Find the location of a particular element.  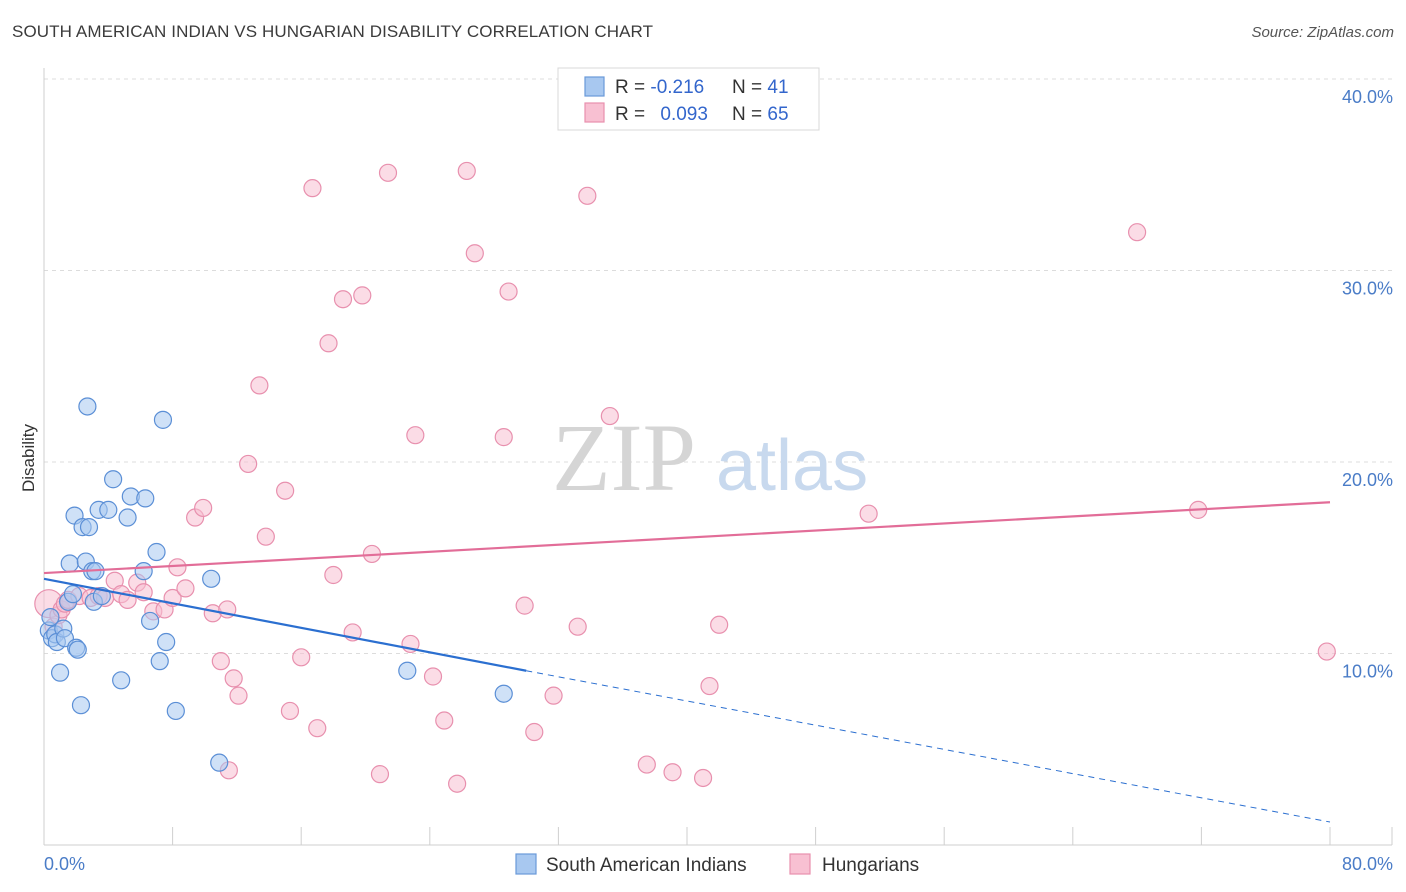

legend-box: R = -0.216 N = 41 R = 0.093 N = 65 is located at coordinates (688, 99).